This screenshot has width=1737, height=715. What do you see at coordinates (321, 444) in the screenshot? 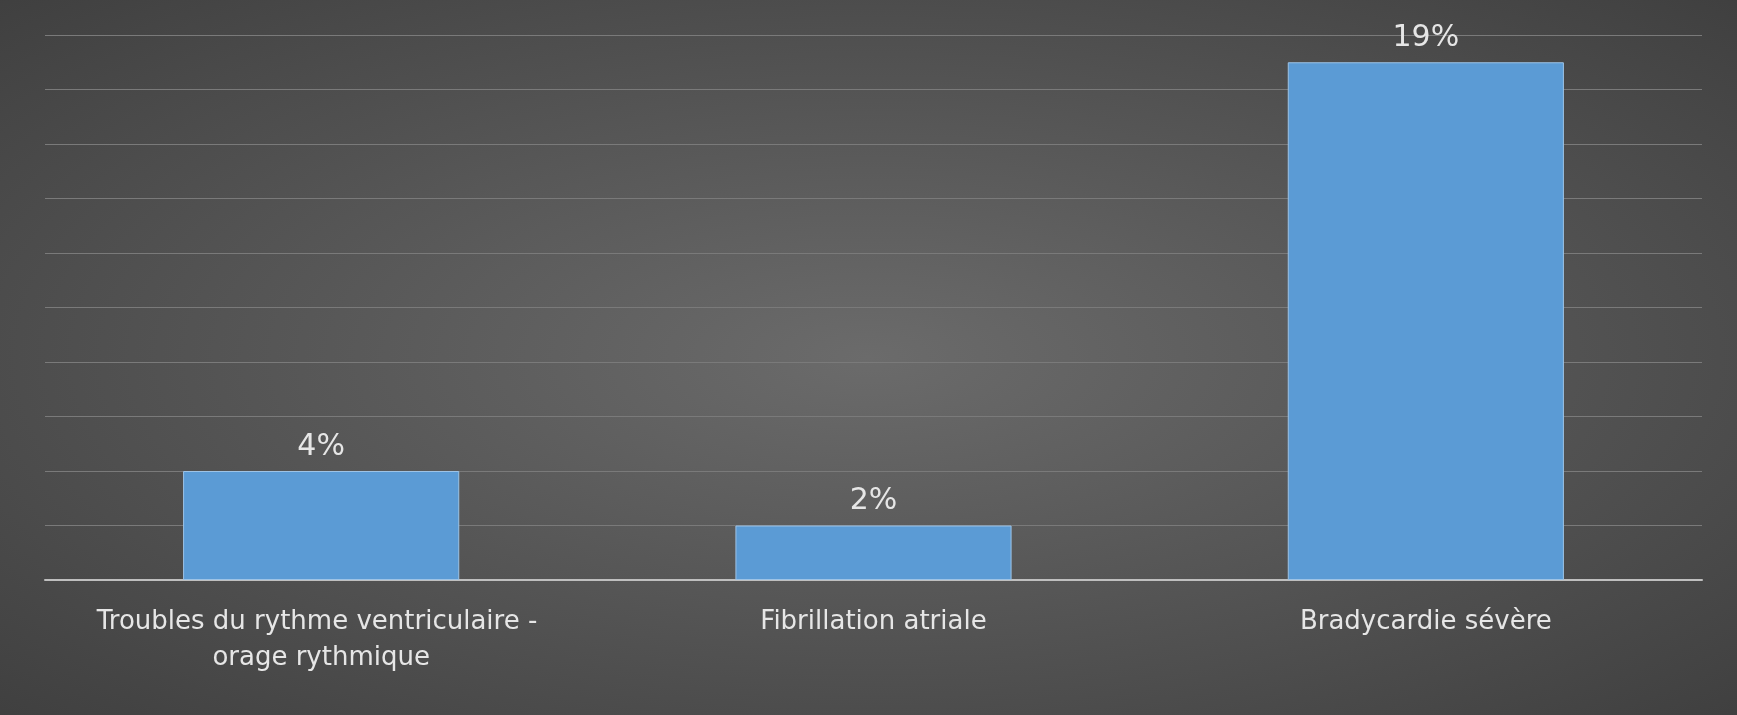
I see `data-label: 4%` at bounding box center [321, 444].